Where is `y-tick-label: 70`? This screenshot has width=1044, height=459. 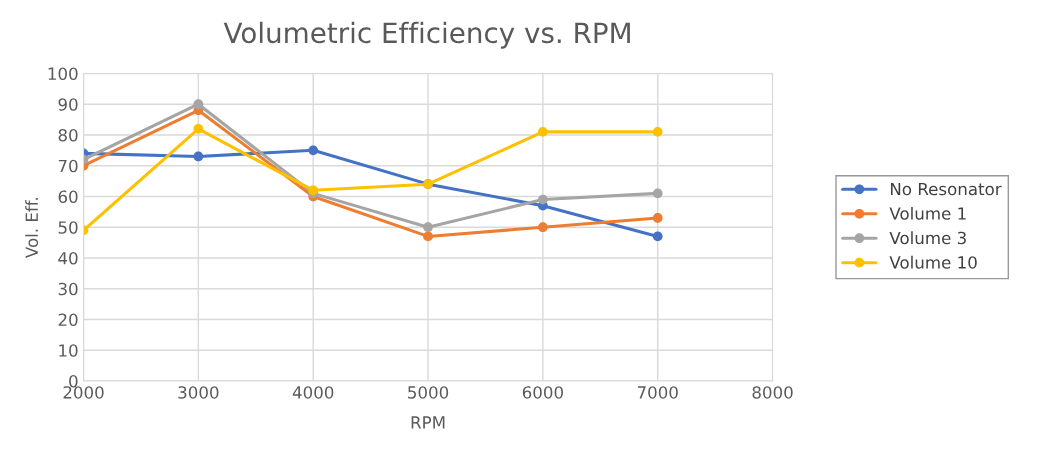 y-tick-label: 70 is located at coordinates (68, 166).